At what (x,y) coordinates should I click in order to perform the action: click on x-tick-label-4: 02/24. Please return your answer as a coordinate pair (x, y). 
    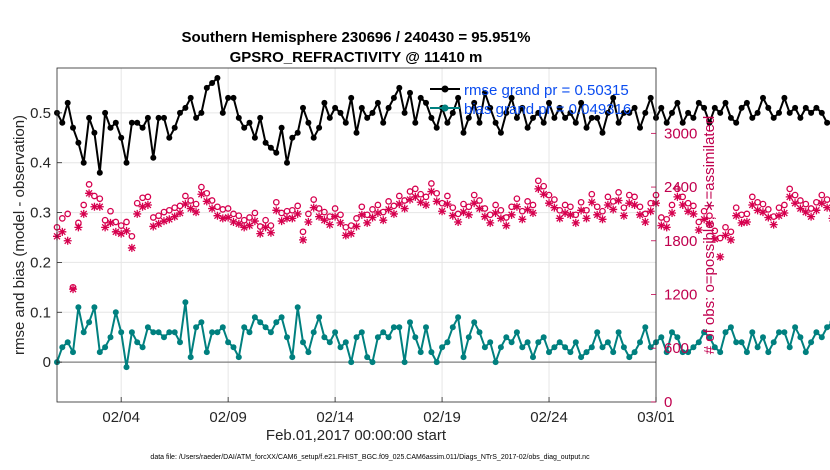
    Looking at the image, I should click on (549, 417).